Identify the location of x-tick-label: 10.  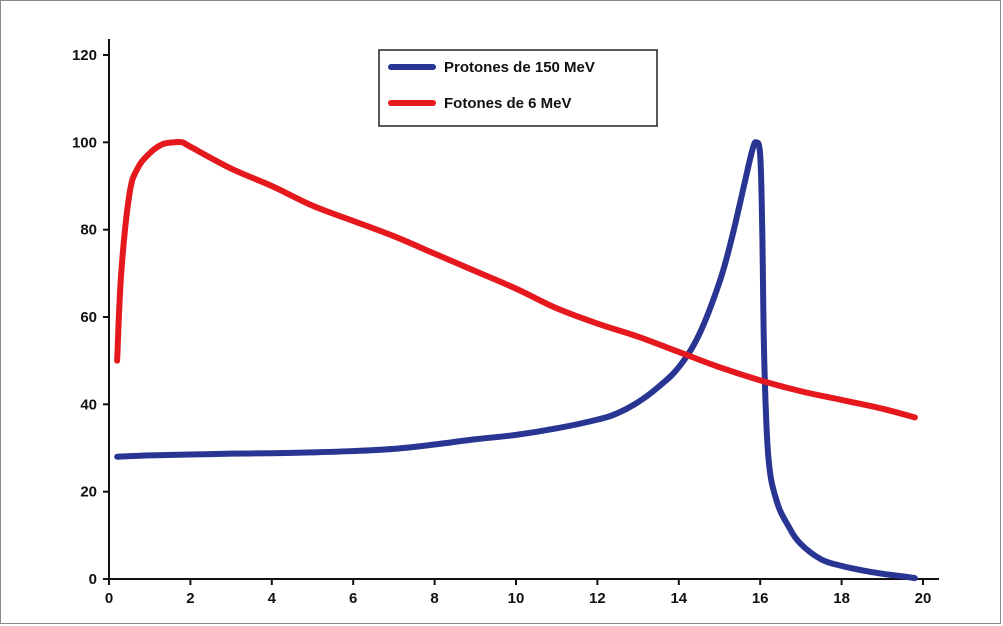
(516, 598).